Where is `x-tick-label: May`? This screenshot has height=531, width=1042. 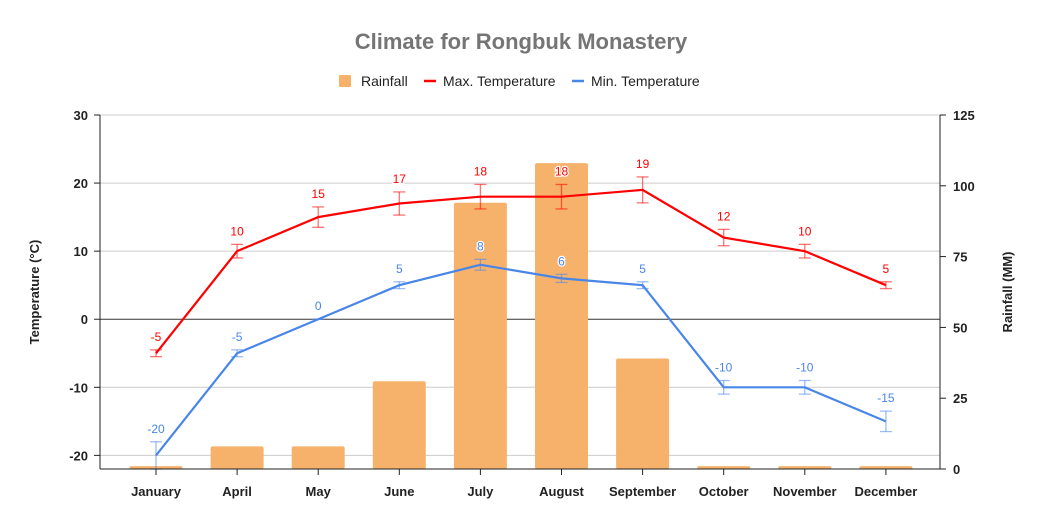 x-tick-label: May is located at coordinates (319, 491).